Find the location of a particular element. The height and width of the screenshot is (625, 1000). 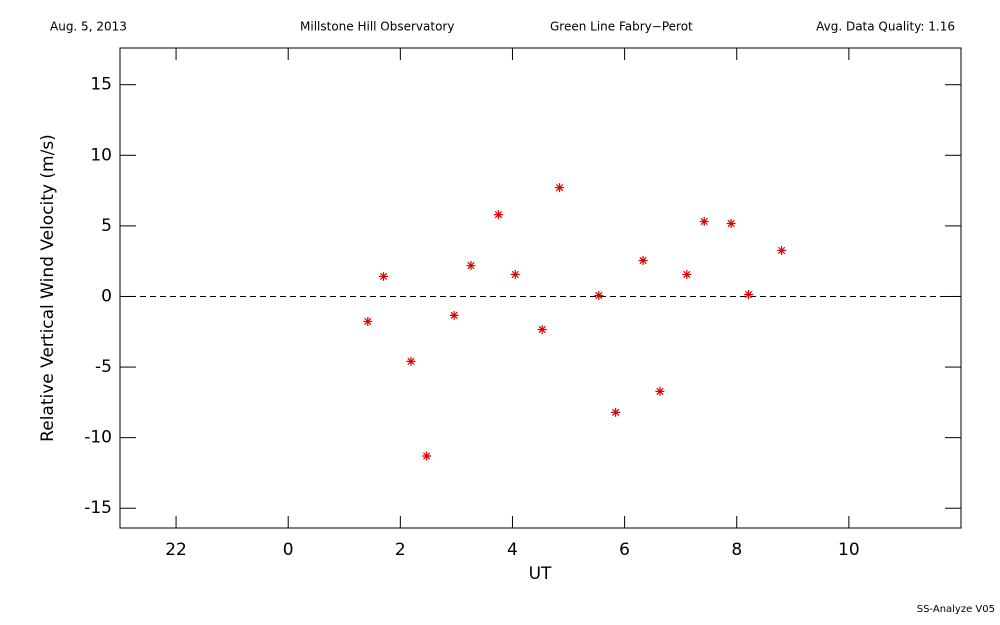

y-tick-label: 15 is located at coordinates (101, 85).